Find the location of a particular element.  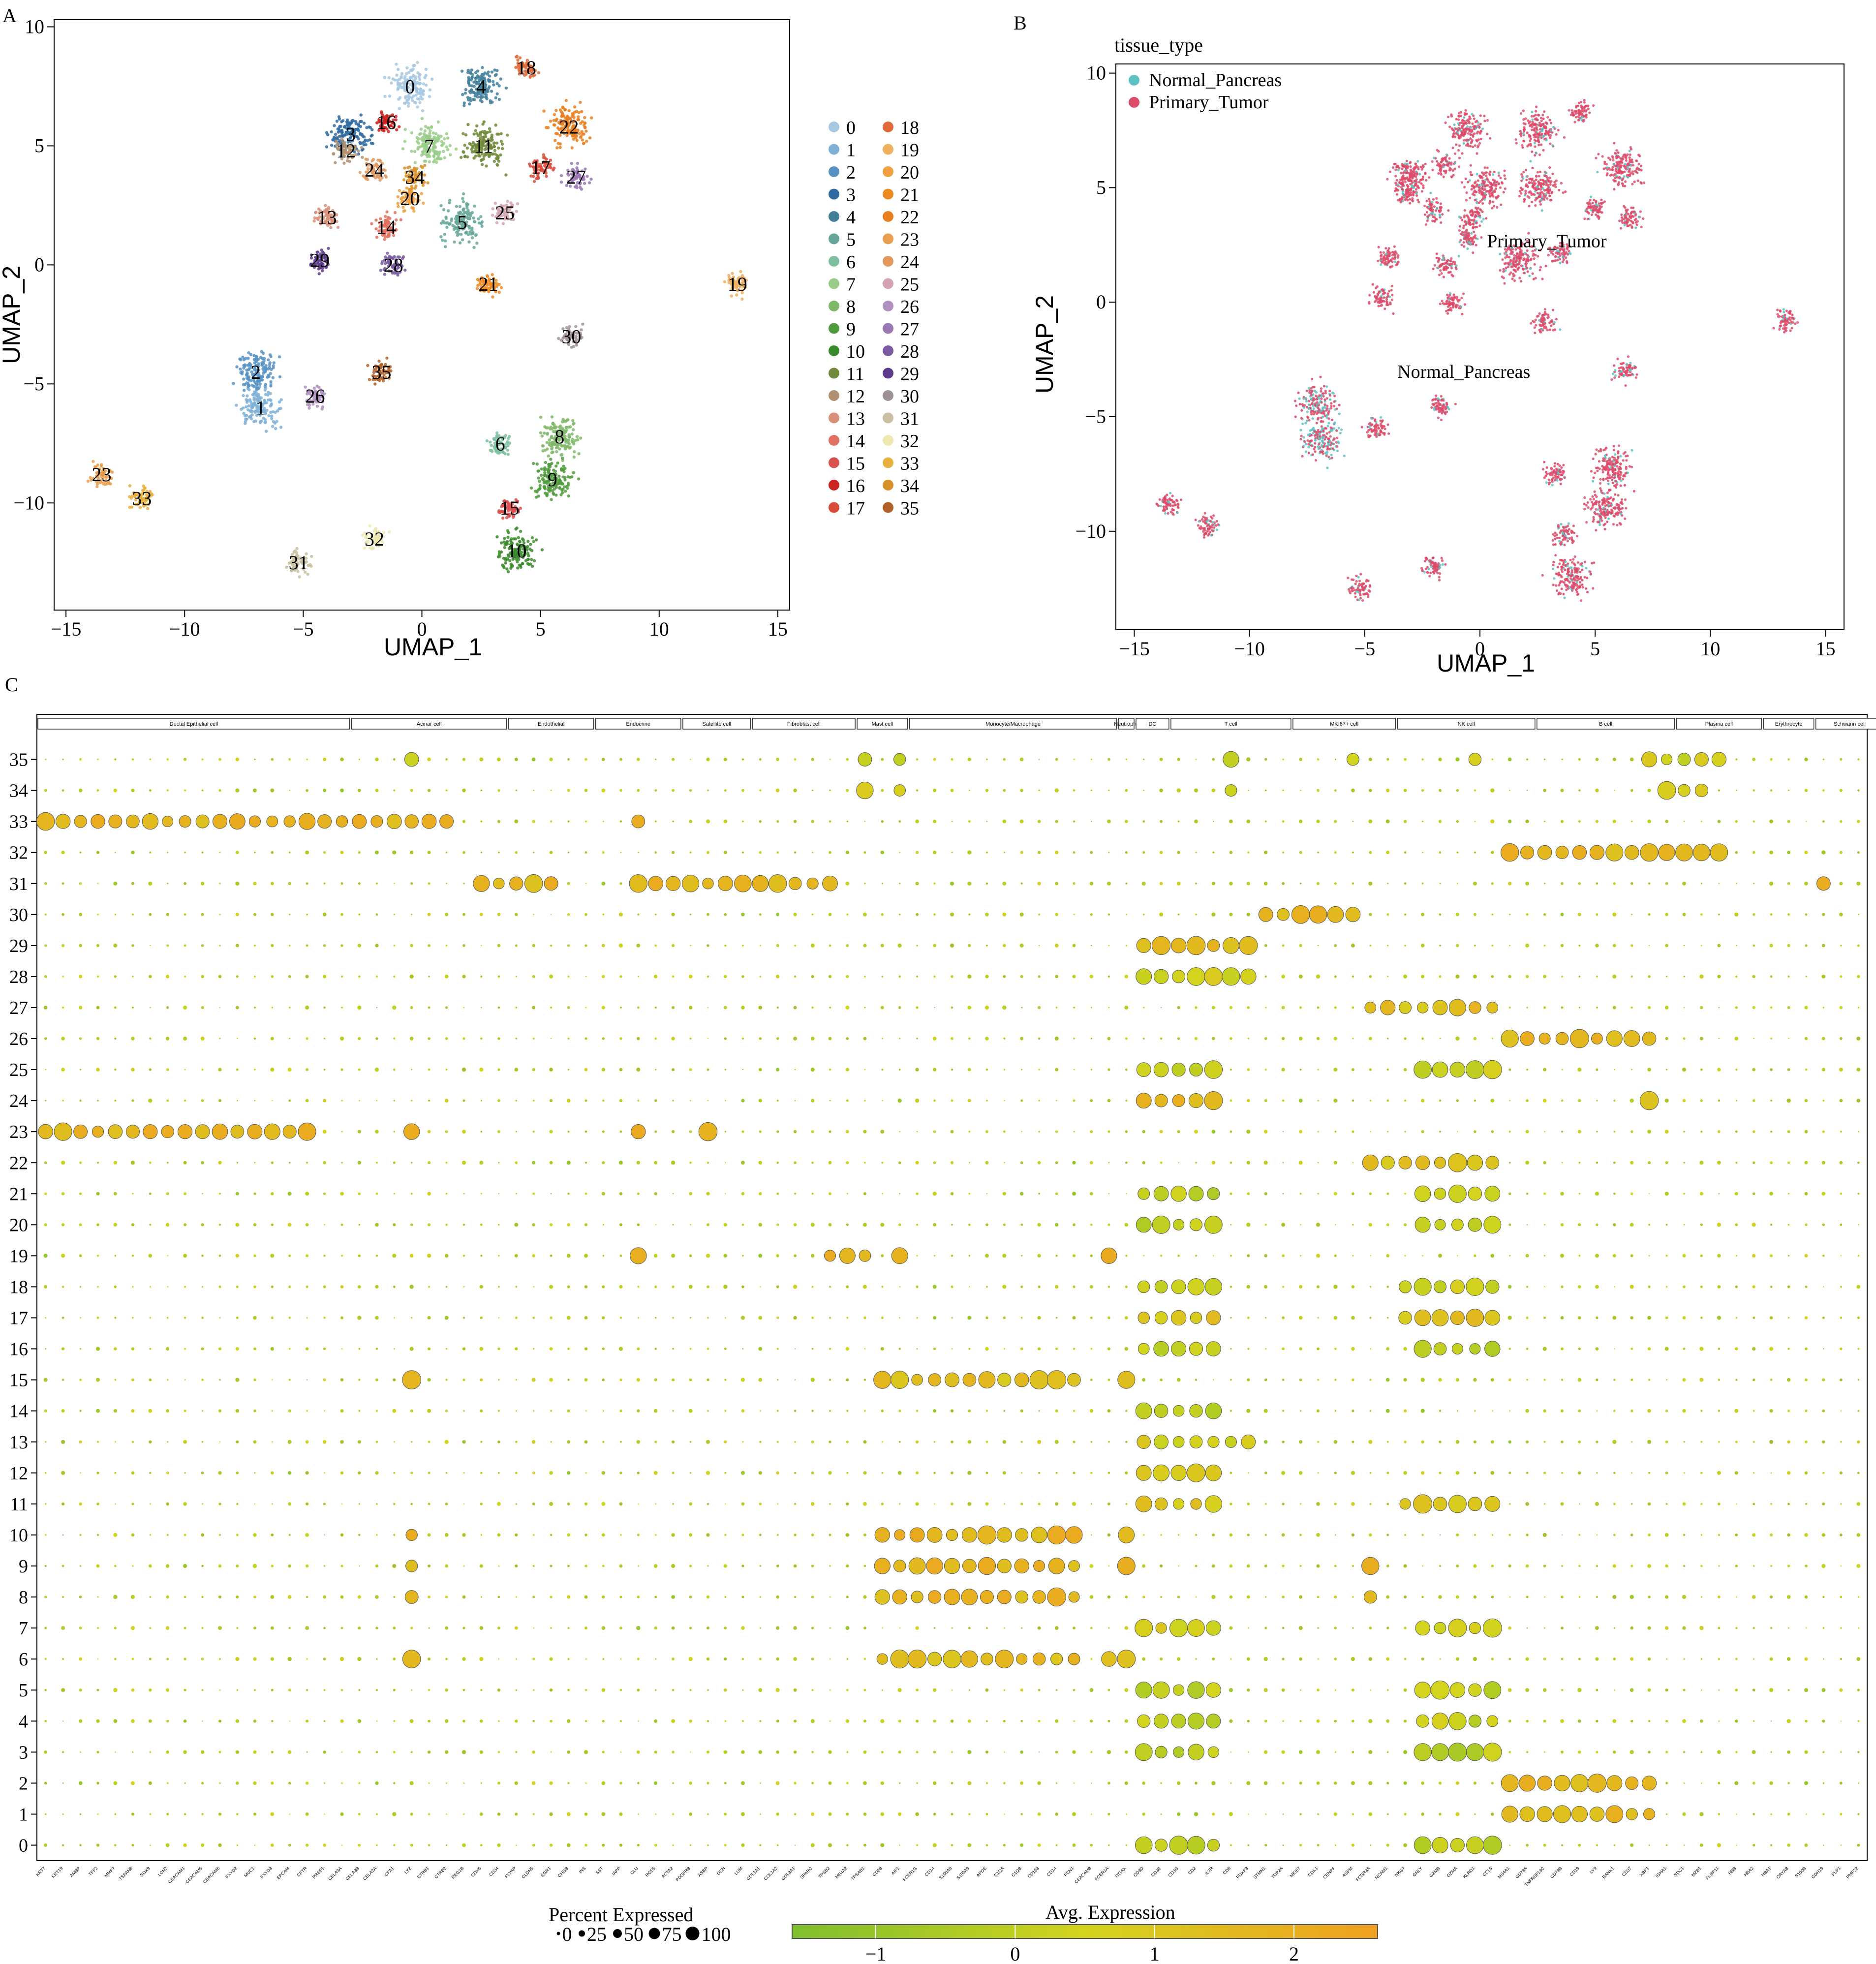

cluster-label: 27 is located at coordinates (576, 177).